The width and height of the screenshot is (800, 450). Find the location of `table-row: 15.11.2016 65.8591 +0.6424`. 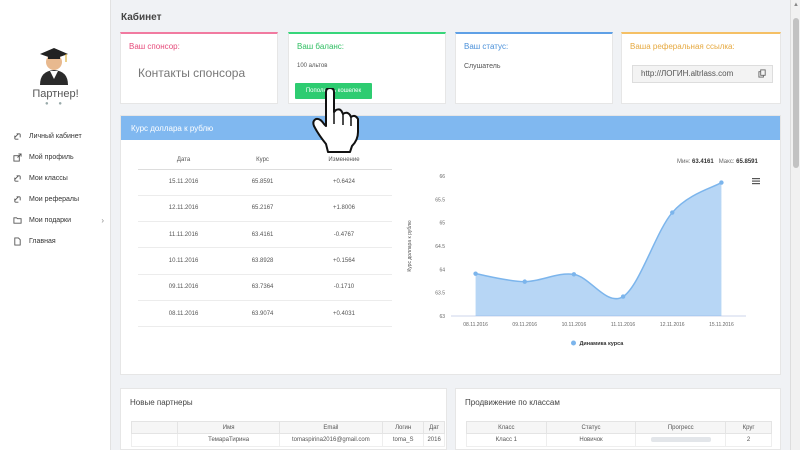

table-row: 15.11.2016 65.8591 +0.6424 is located at coordinates (265, 182).